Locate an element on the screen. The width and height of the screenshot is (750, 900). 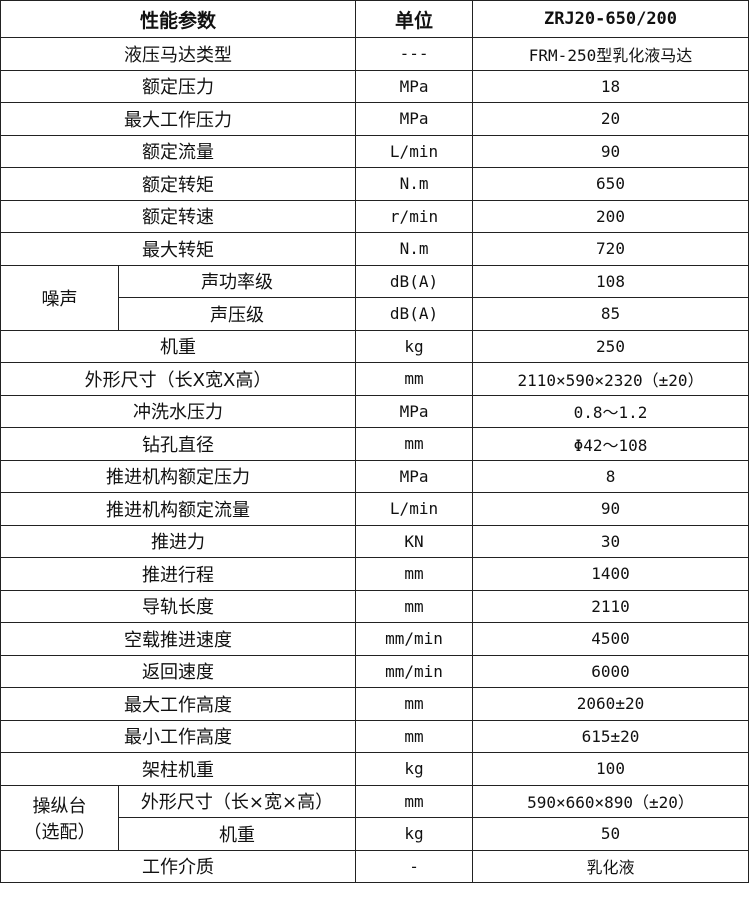
table-row: 工作介质 - 乳化液 is located at coordinates (374, 866).